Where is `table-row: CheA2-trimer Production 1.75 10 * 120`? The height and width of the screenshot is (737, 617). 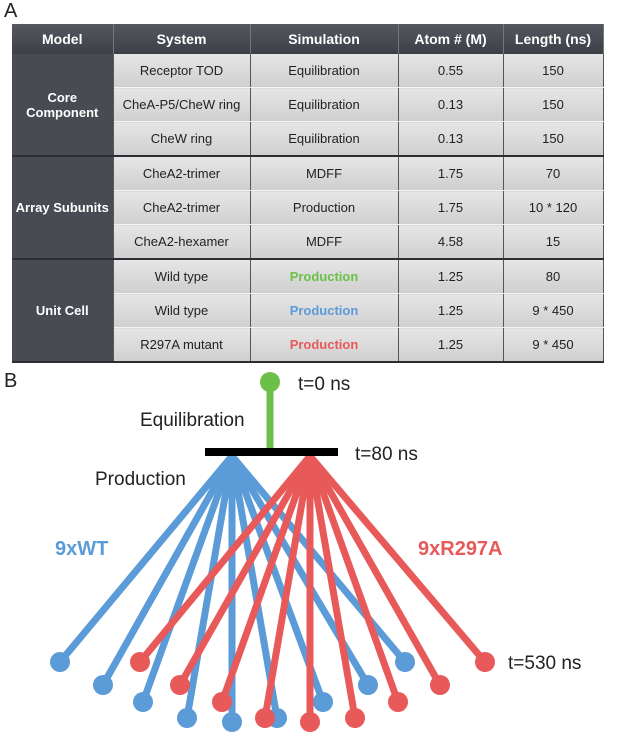 table-row: CheA2-trimer Production 1.75 10 * 120 is located at coordinates (308, 207).